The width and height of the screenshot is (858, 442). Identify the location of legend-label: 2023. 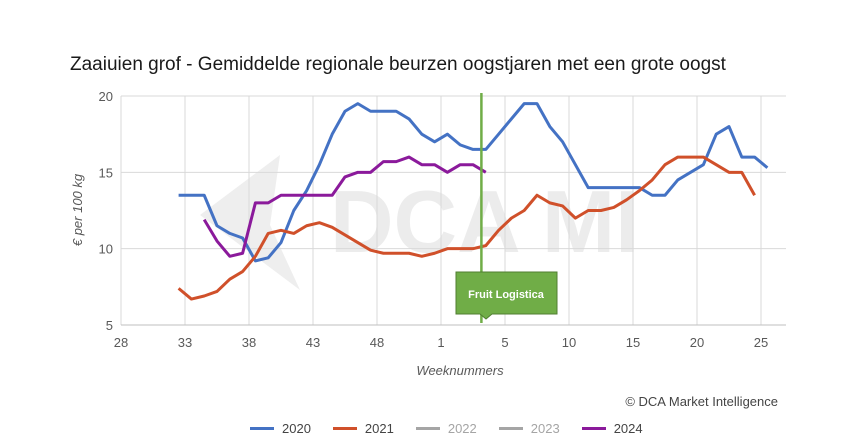
(545, 428).